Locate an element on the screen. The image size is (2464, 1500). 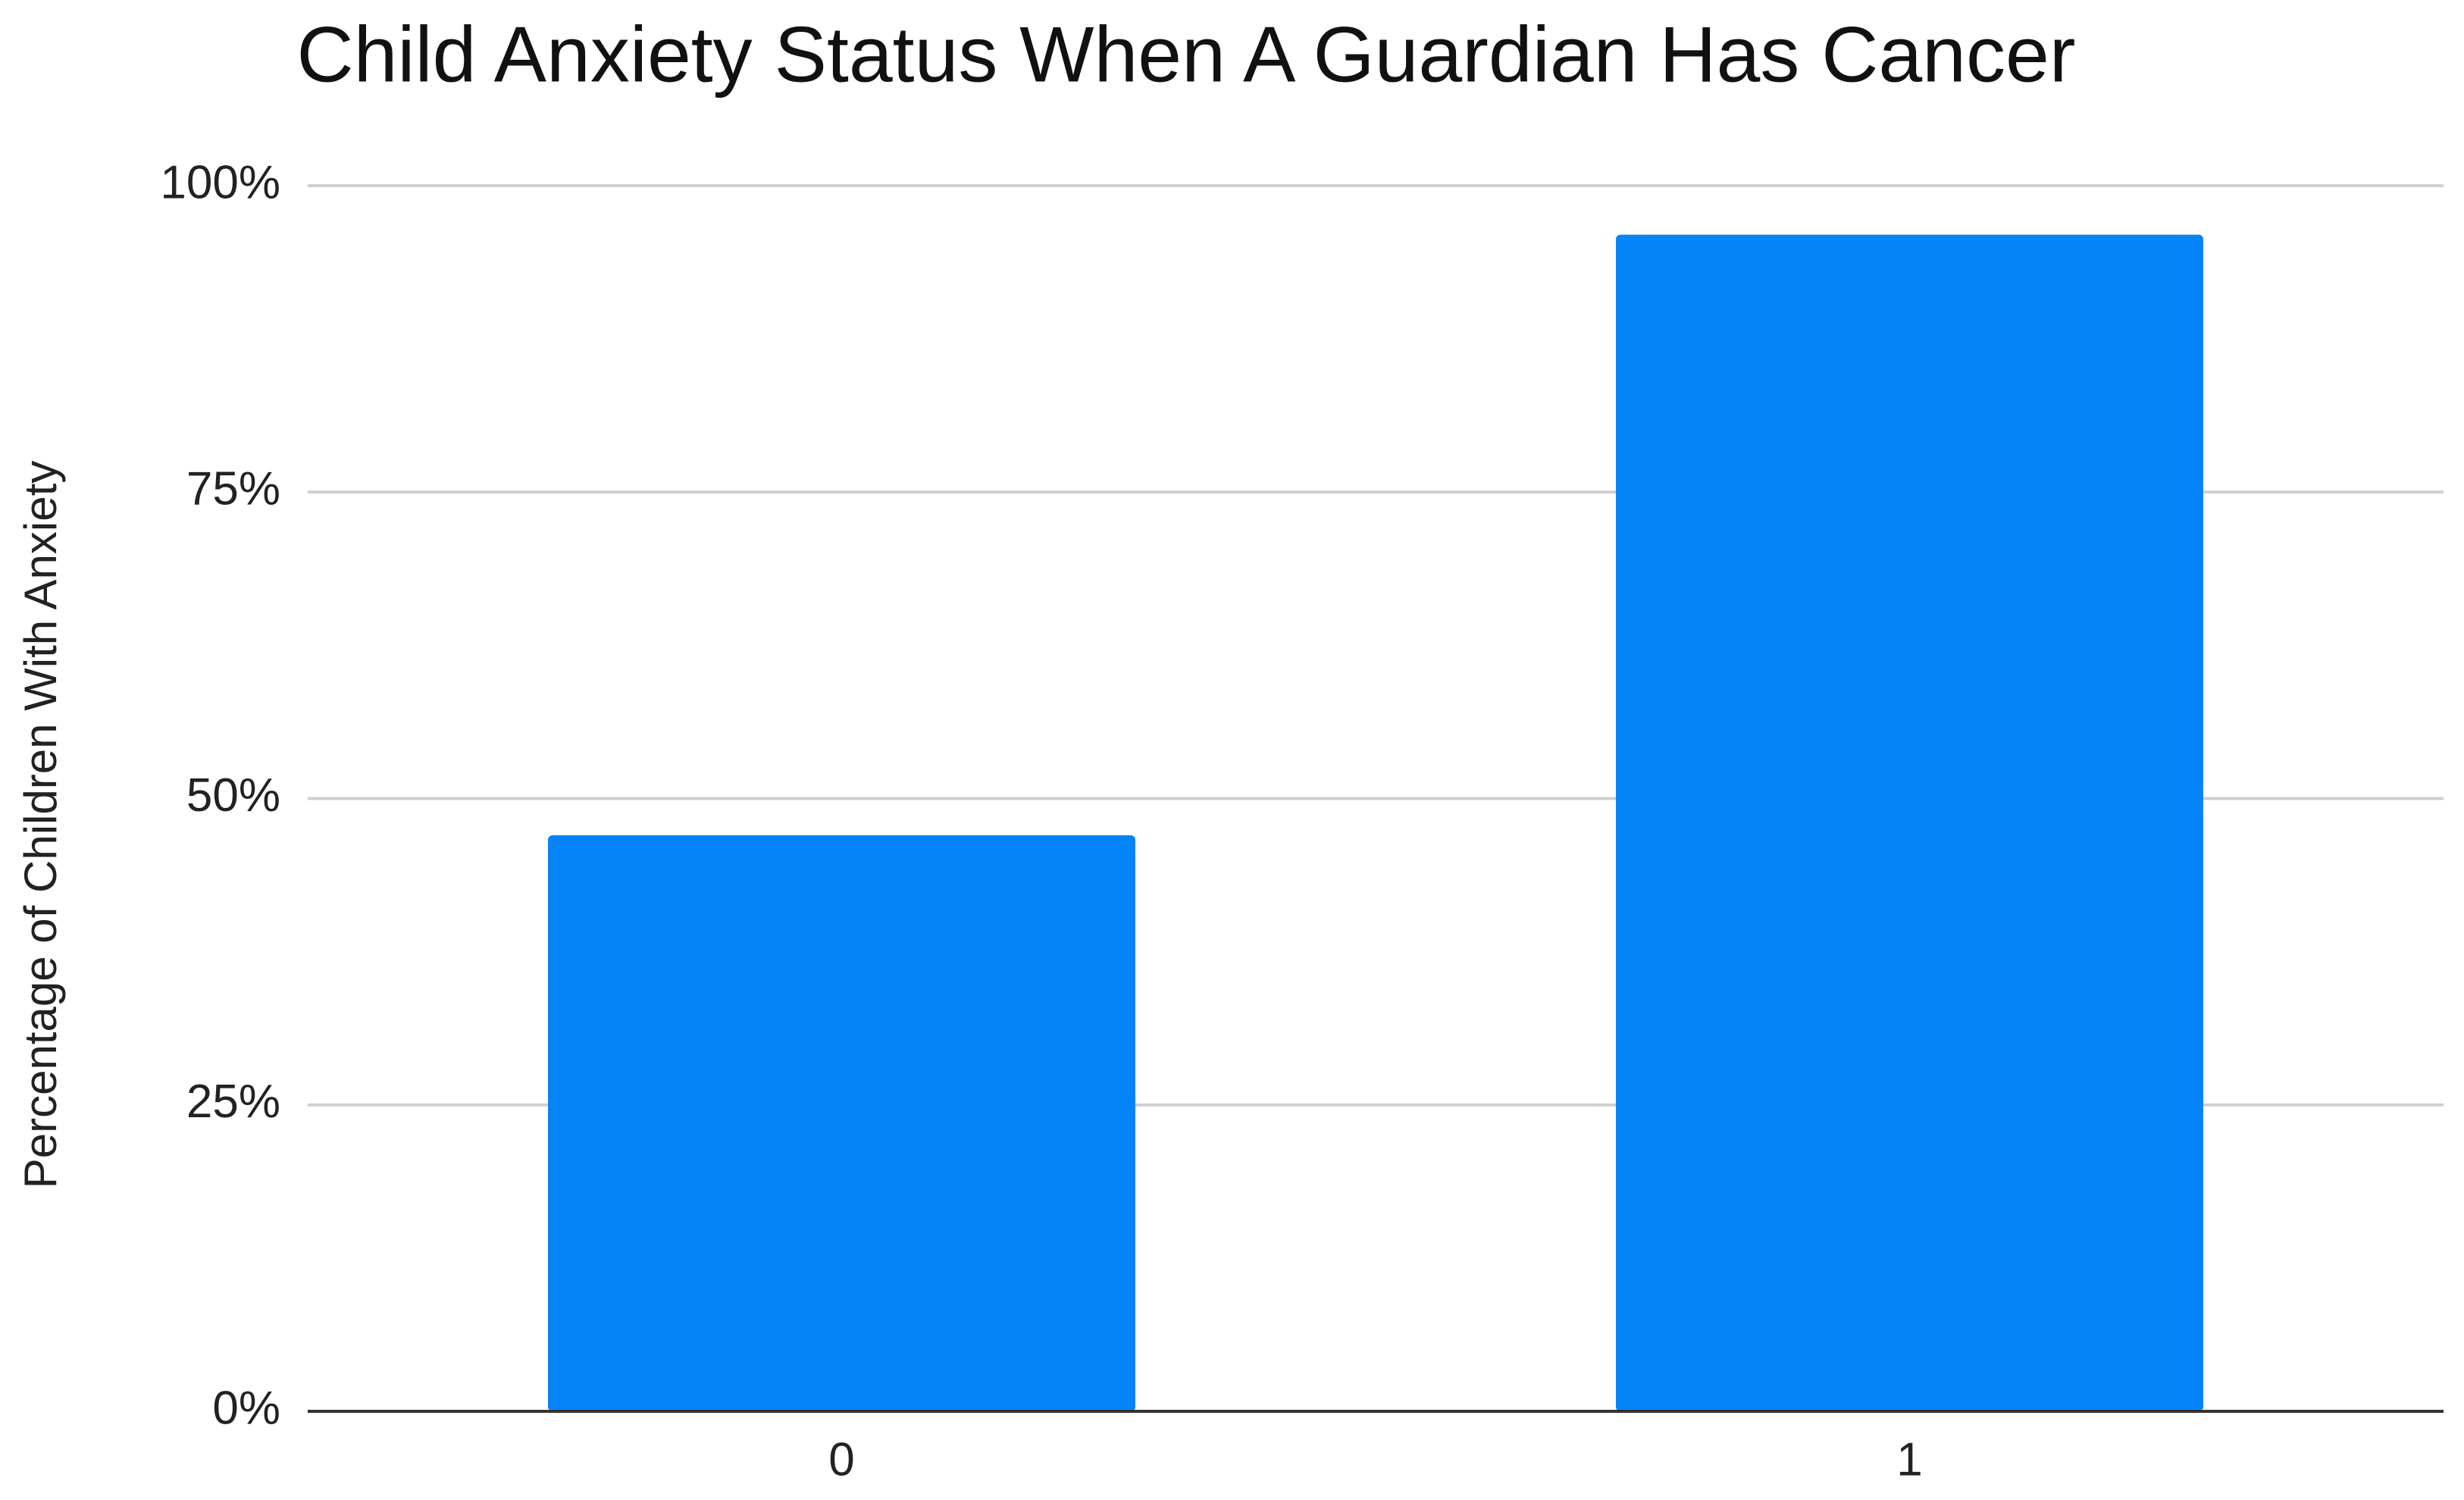
bar is located at coordinates (842, 1123).